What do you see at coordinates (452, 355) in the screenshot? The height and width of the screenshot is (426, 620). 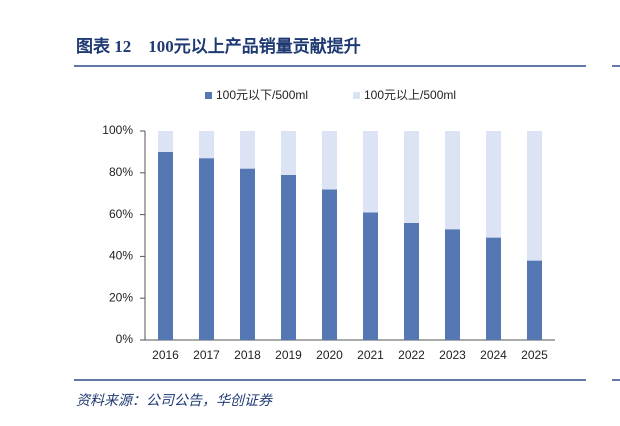 I see `x-tick-label: 2023` at bounding box center [452, 355].